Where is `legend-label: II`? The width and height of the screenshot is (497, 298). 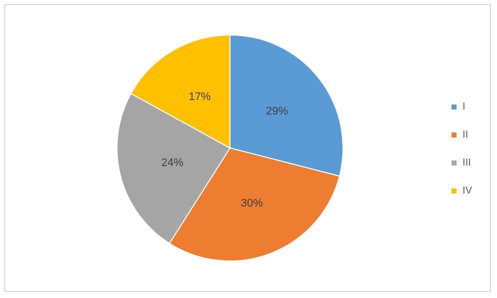 legend-label: II is located at coordinates (465, 135).